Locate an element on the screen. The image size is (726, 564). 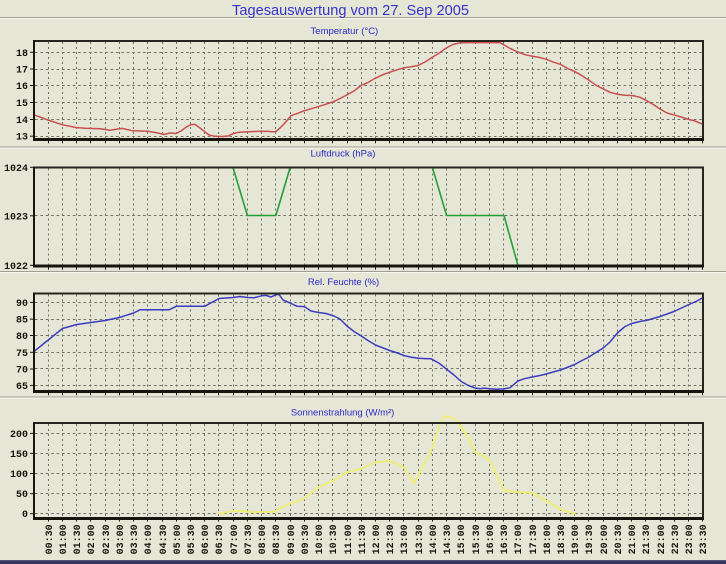
svg-text: 17:00 is located at coordinates (519, 539).